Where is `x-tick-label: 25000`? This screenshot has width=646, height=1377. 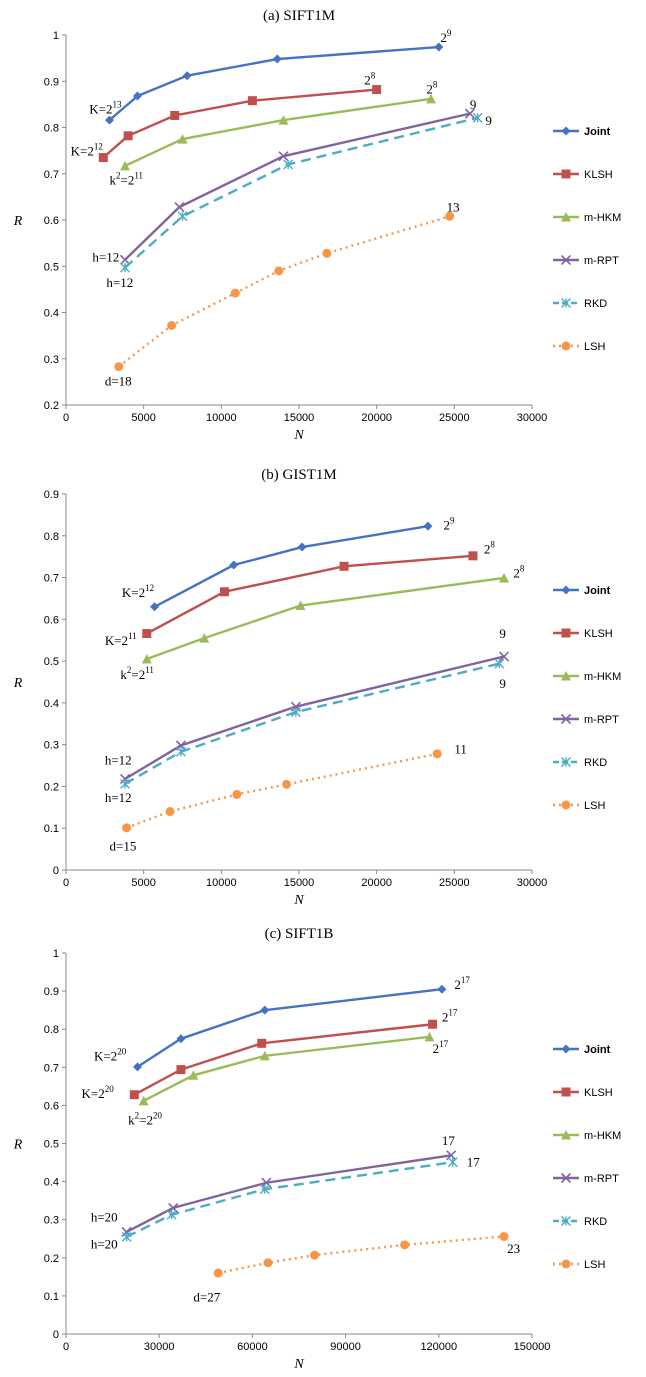
x-tick-label: 25000 is located at coordinates (454, 418).